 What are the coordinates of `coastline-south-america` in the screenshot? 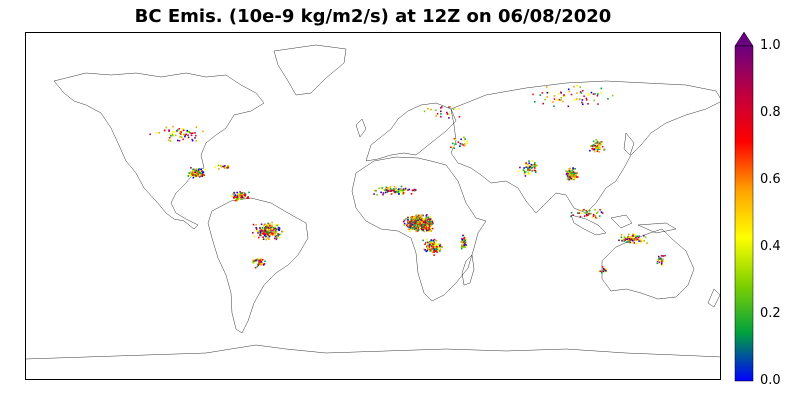 It's located at (258, 265).